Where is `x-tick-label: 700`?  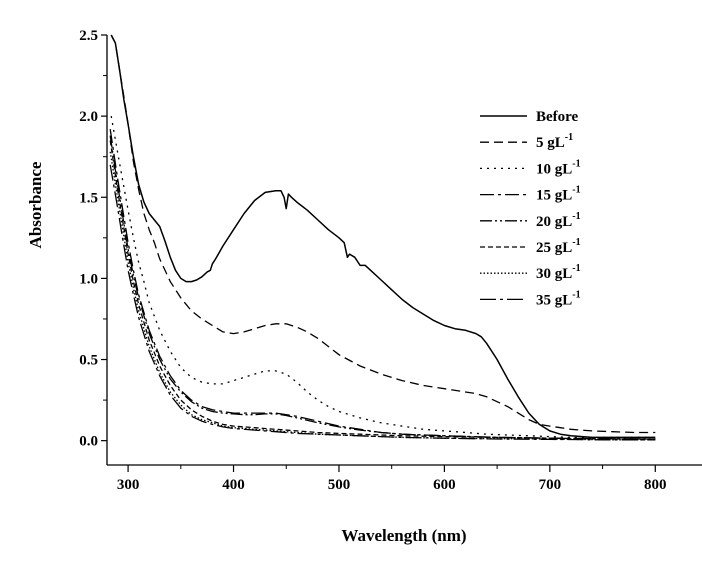
x-tick-label: 700 is located at coordinates (550, 485).